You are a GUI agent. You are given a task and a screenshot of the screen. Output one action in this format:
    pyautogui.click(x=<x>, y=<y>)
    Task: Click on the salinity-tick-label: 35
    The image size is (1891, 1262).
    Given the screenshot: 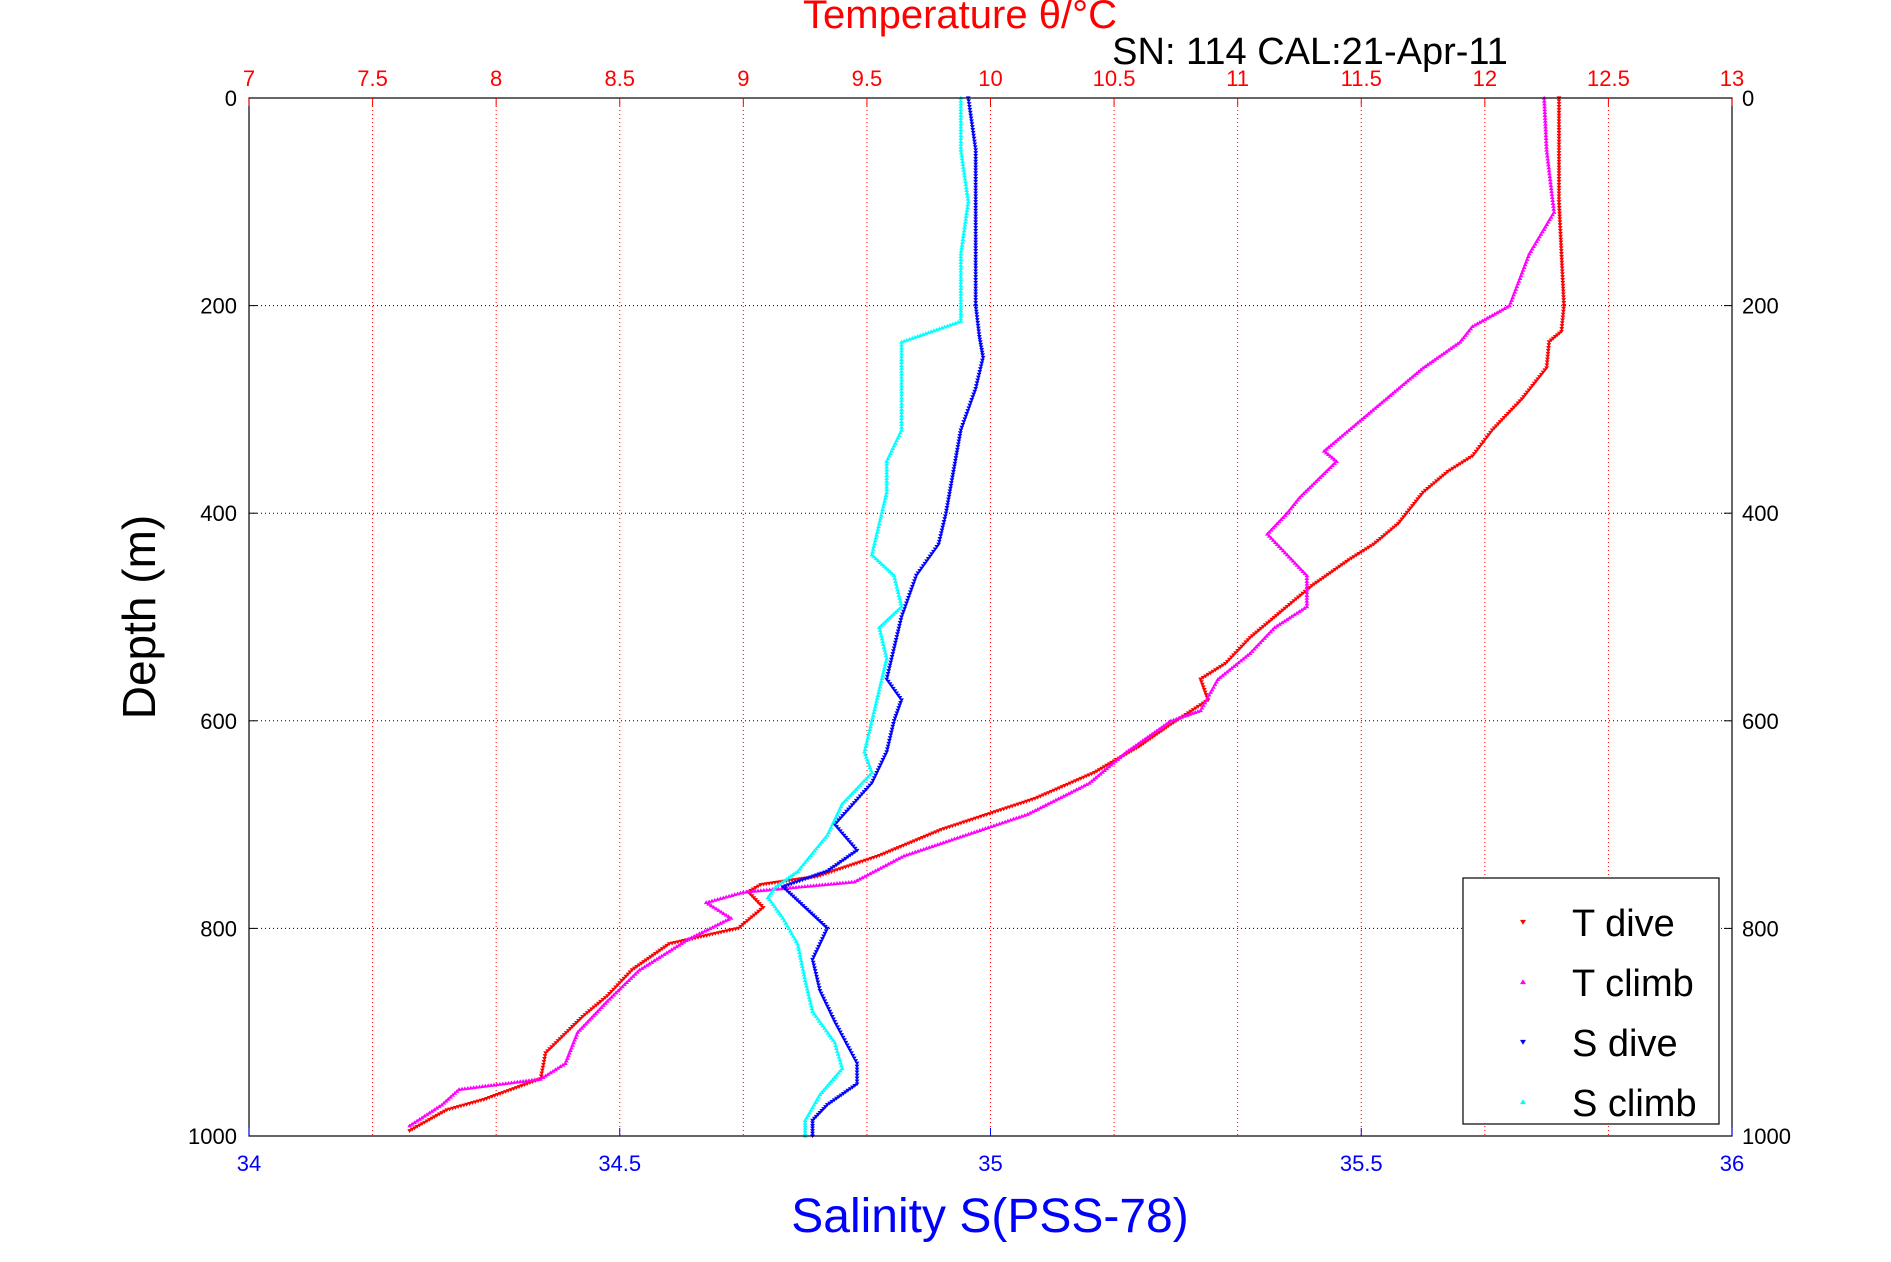 What is the action you would take?
    pyautogui.click(x=990, y=1163)
    